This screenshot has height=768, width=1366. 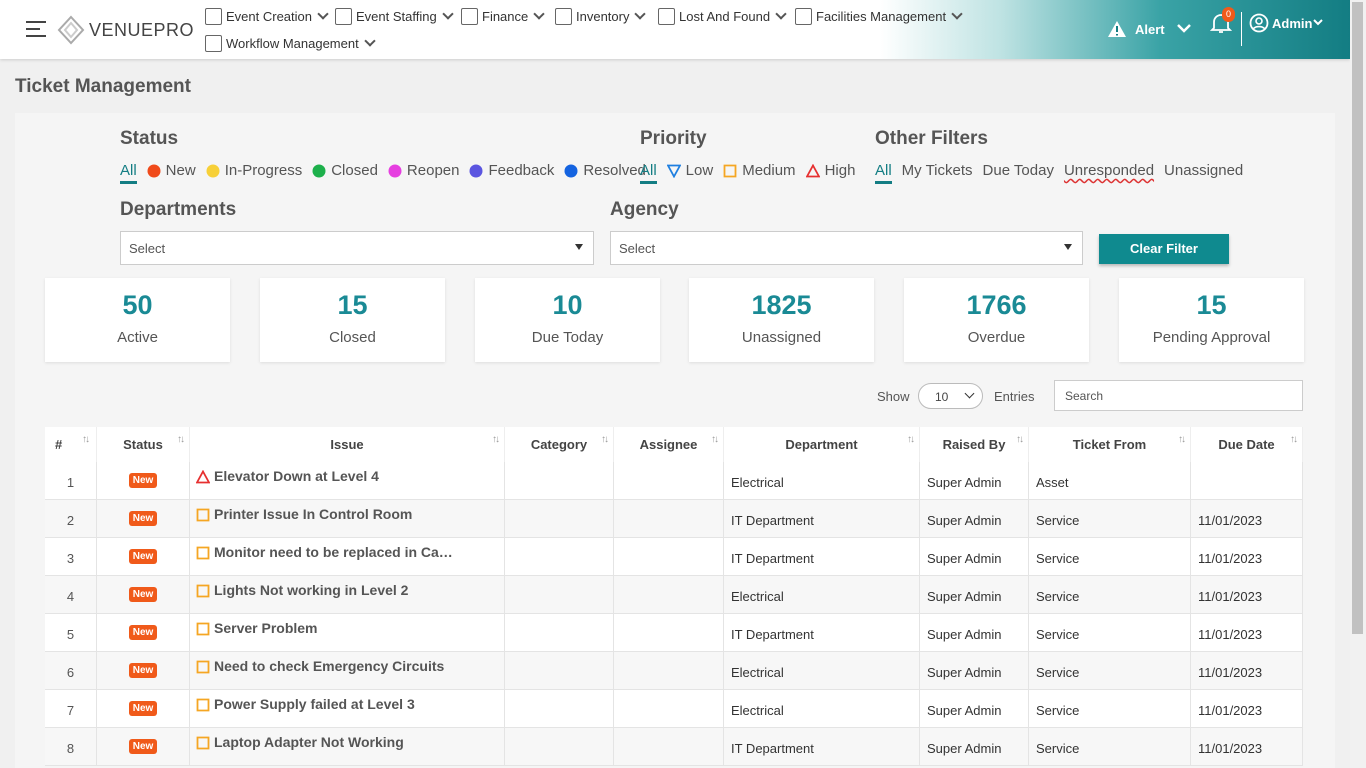 What do you see at coordinates (354, 170) in the screenshot?
I see `filter-label: Closed` at bounding box center [354, 170].